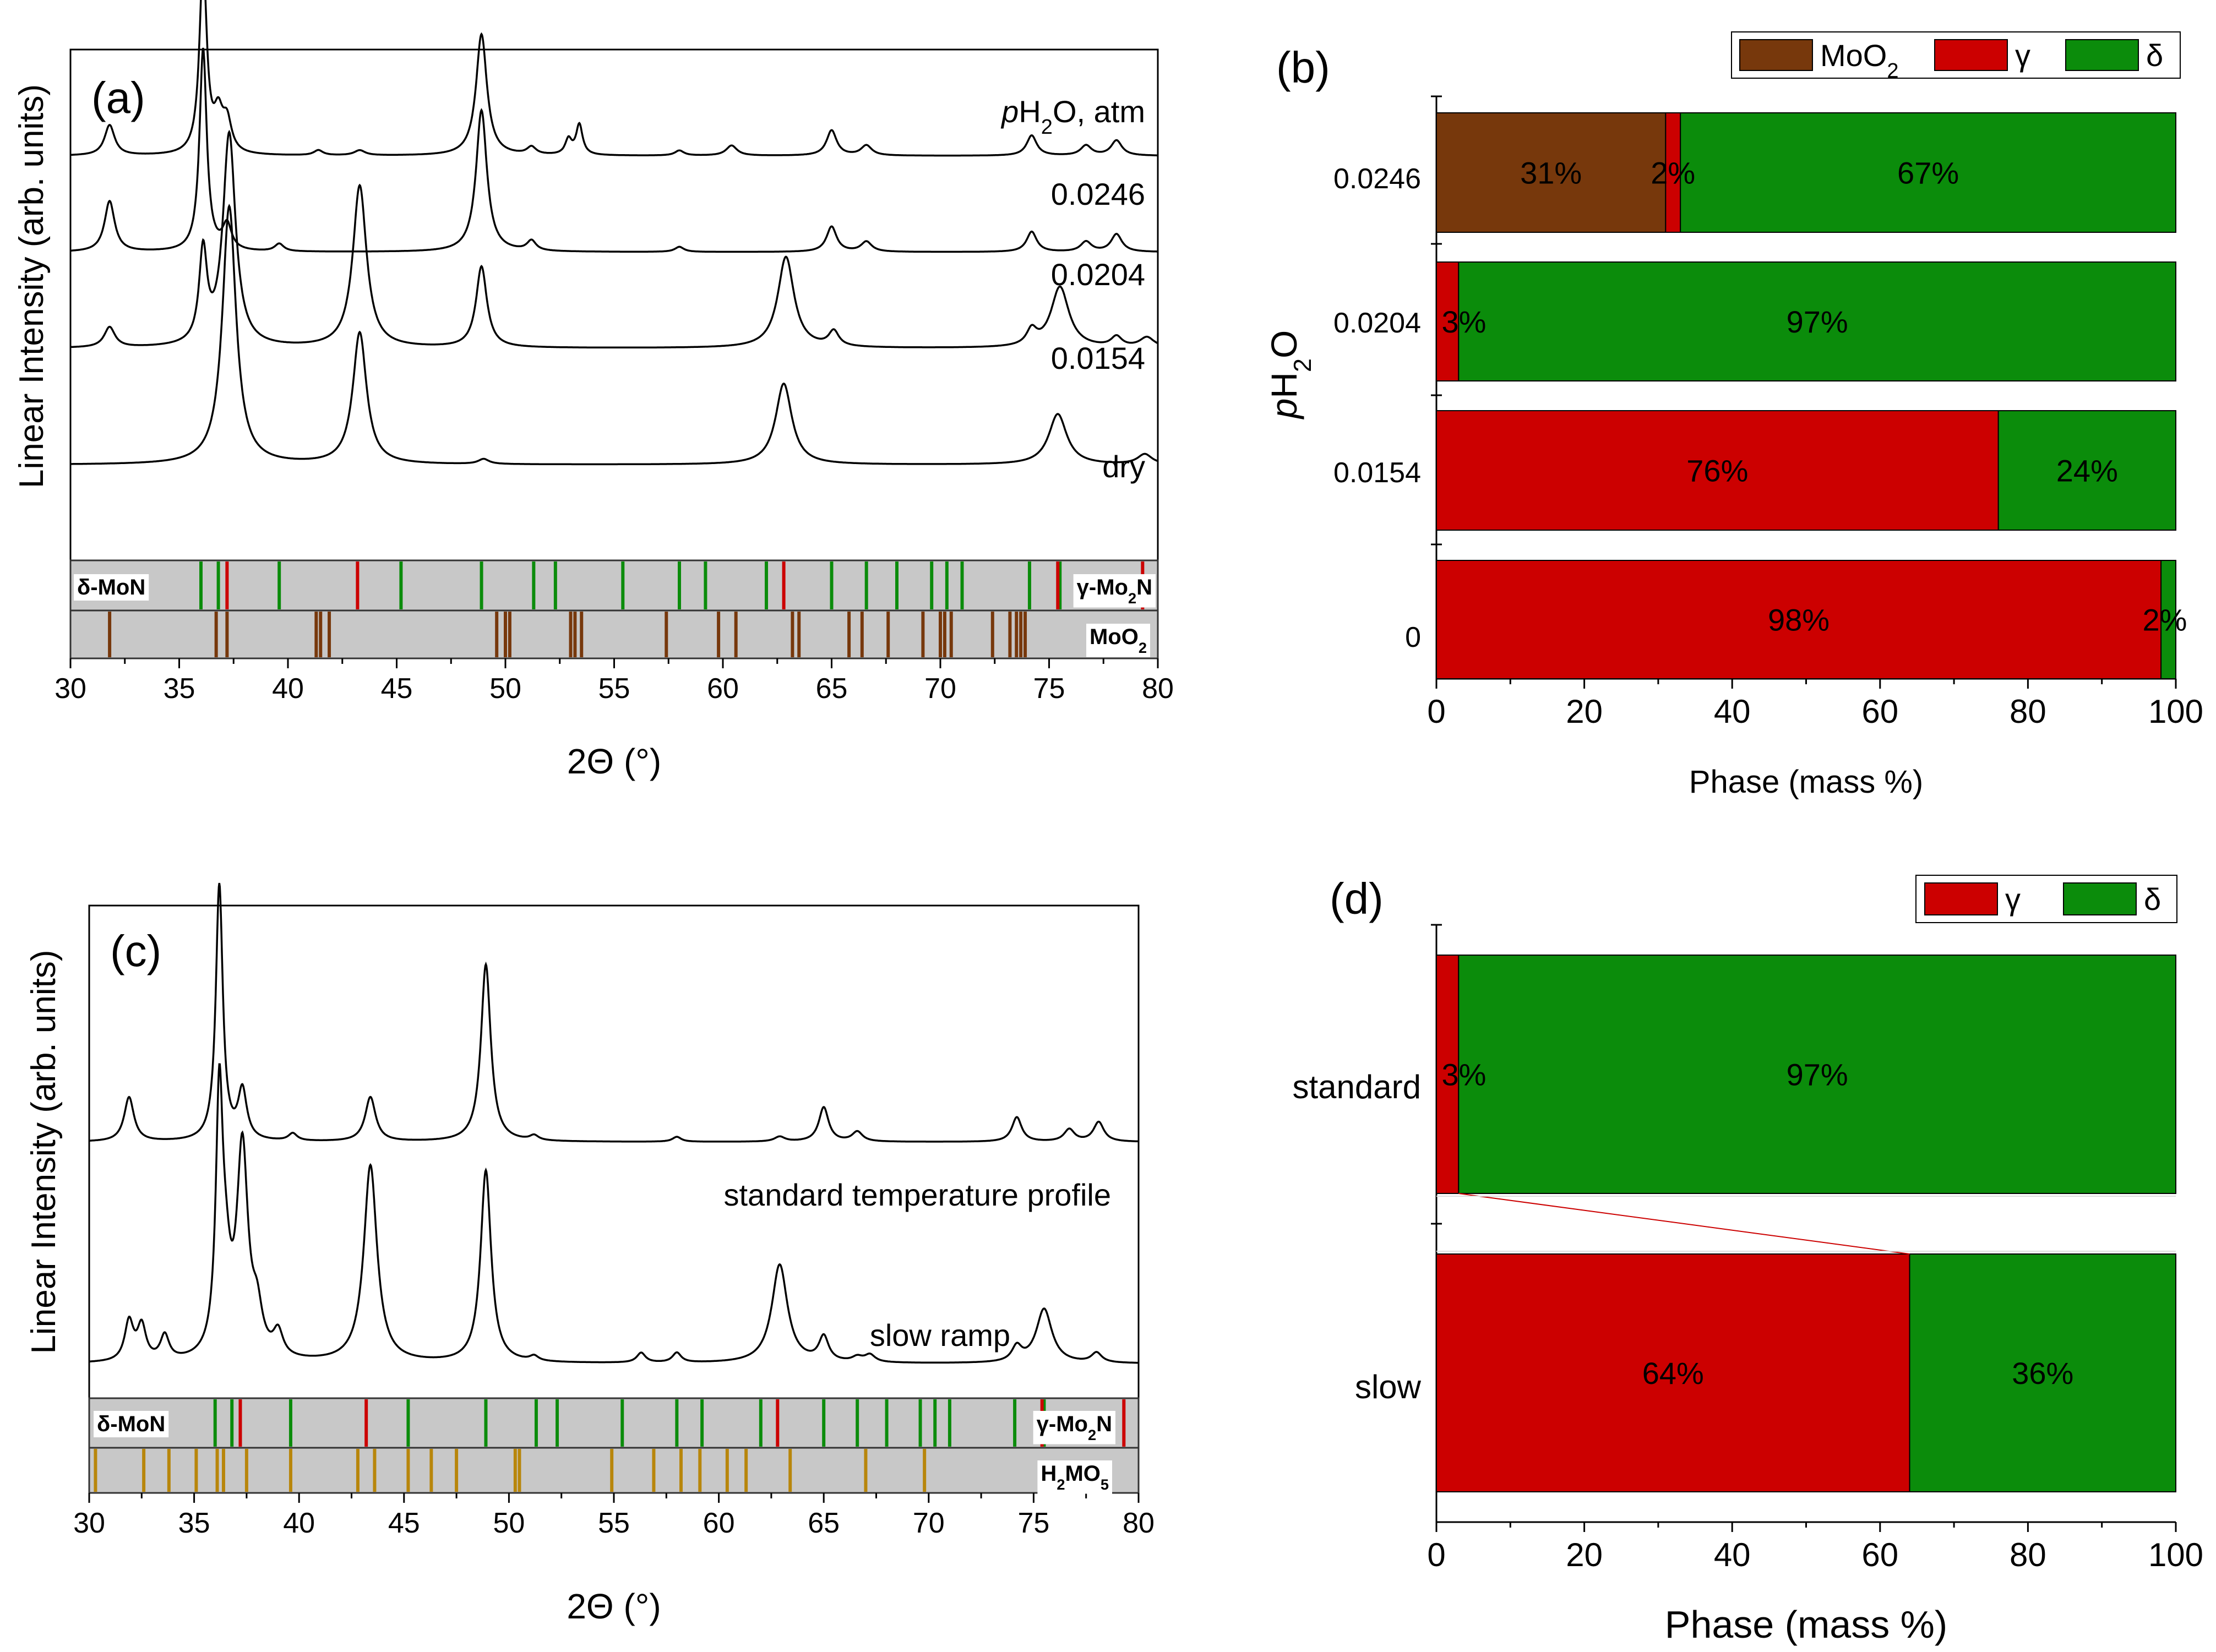 The height and width of the screenshot is (1652, 2216). What do you see at coordinates (1389, 1387) in the screenshot?
I see `category-label: slow` at bounding box center [1389, 1387].